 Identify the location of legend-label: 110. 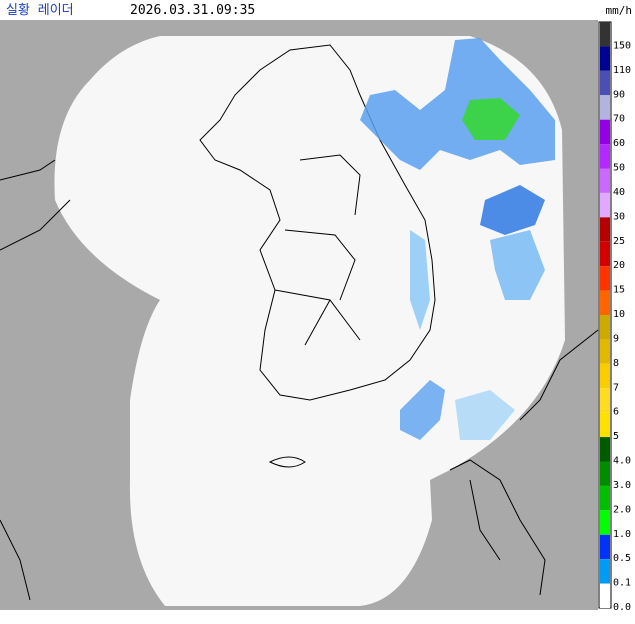
(622, 70).